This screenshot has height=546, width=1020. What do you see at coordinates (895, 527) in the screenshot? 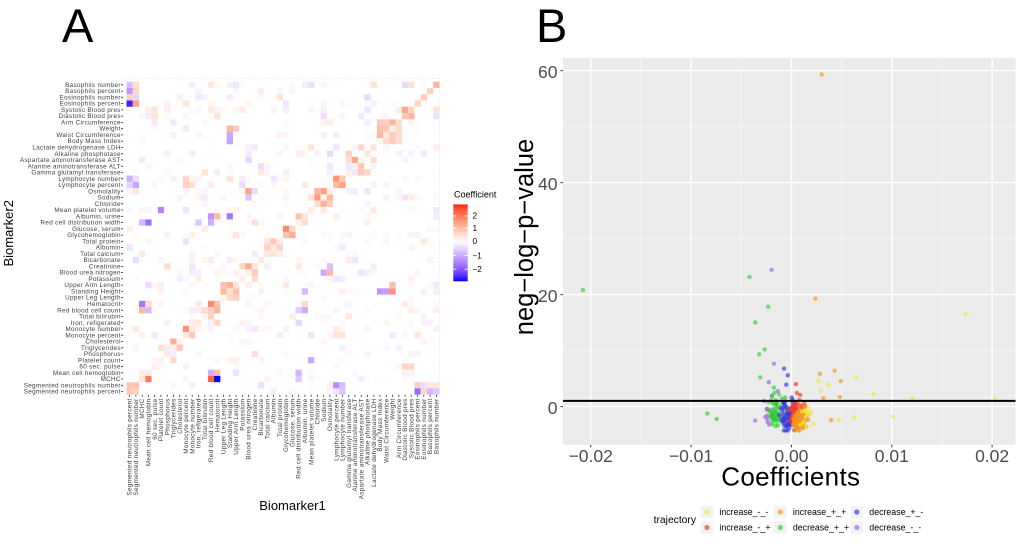
I see `svg-text: decrease_-_-` at bounding box center [895, 527].